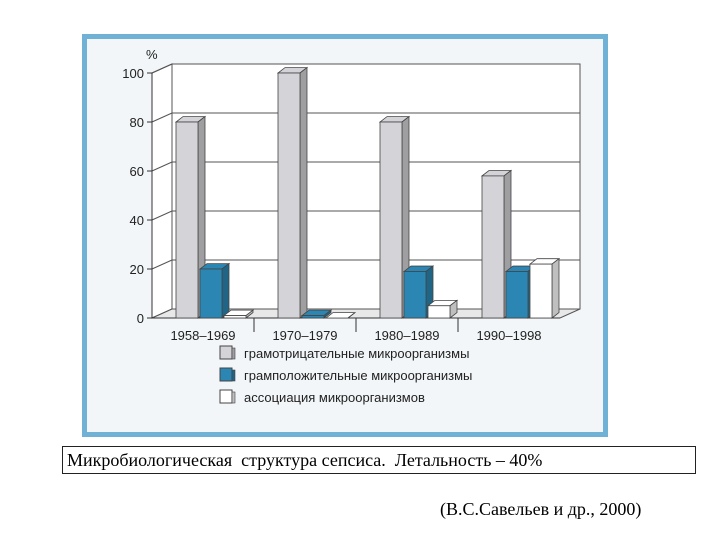 The image size is (720, 540). What do you see at coordinates (358, 375) in the screenshot?
I see `legend-label-1: грамположительные микроорганизмы` at bounding box center [358, 375].